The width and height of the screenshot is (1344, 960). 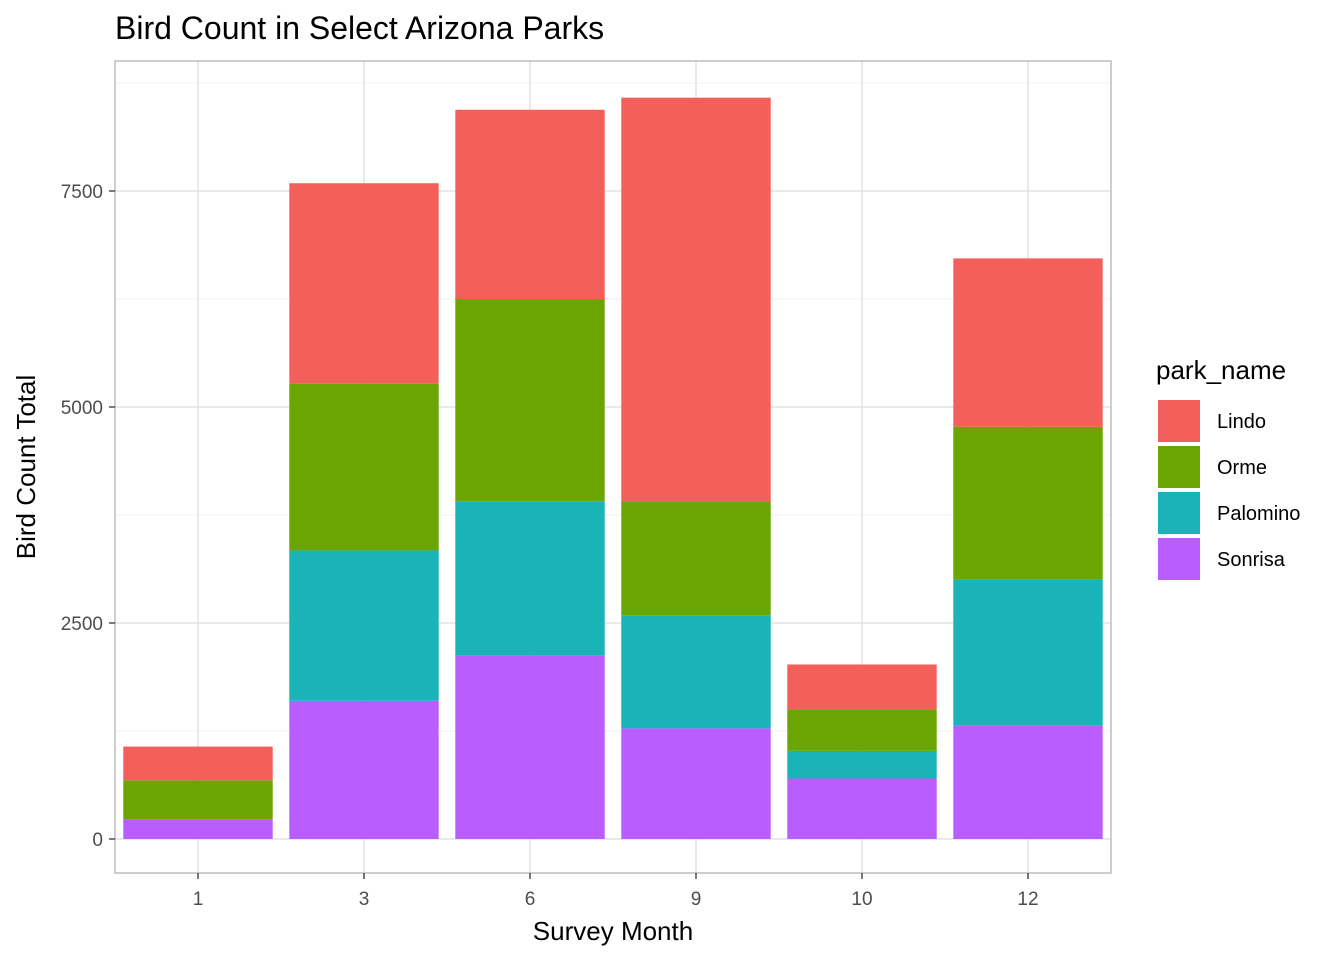 I want to click on legend: park_name Lindo Orme Palomino Sonrisa, so click(x=1228, y=467).